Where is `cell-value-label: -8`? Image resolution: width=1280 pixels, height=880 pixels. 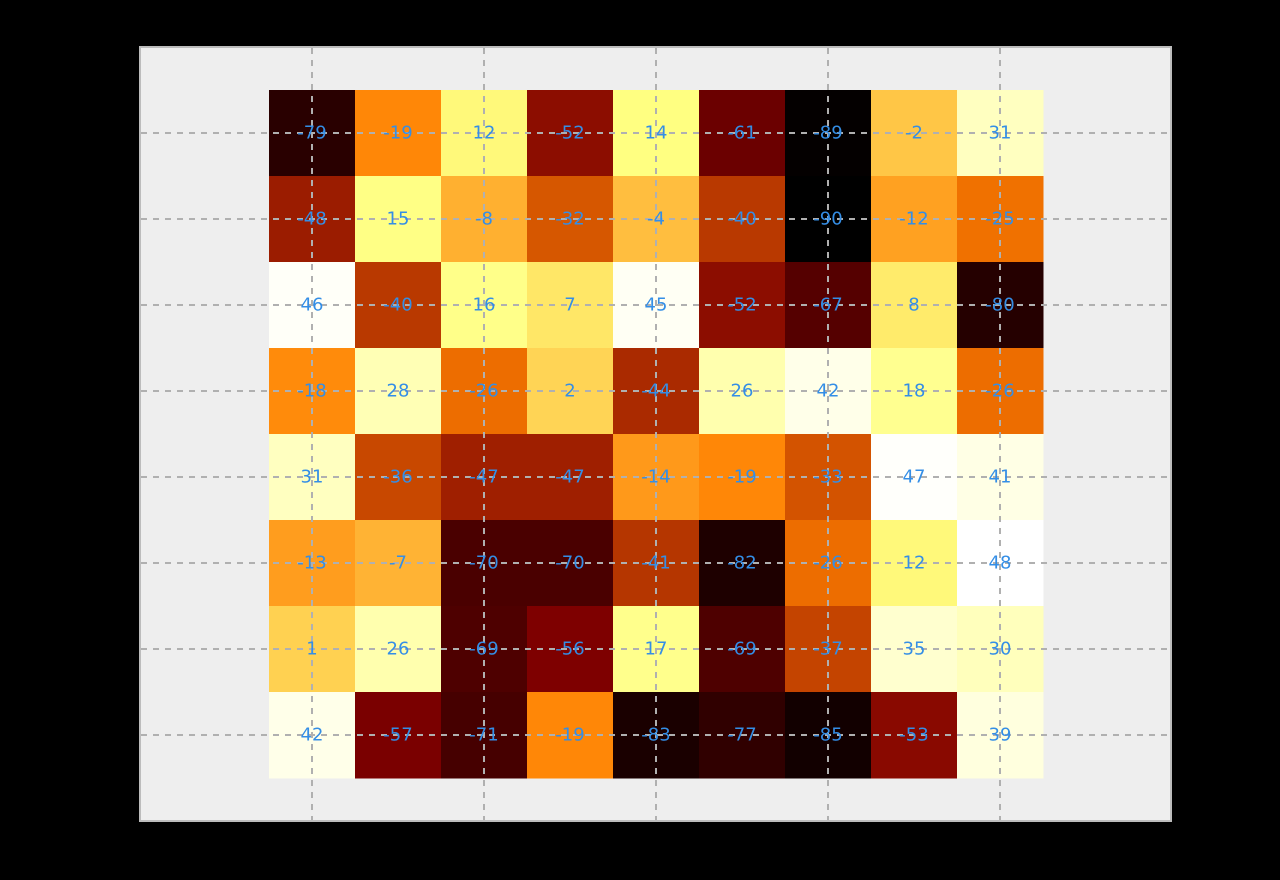
cell-value-label: -8 is located at coordinates (484, 219).